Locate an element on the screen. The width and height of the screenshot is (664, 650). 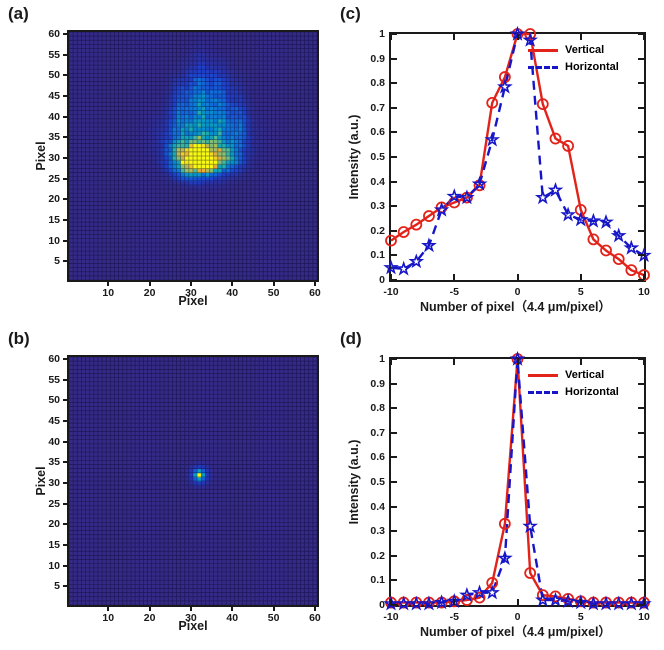
legend-entry-vertical: Vertical is located at coordinates (573, 50).